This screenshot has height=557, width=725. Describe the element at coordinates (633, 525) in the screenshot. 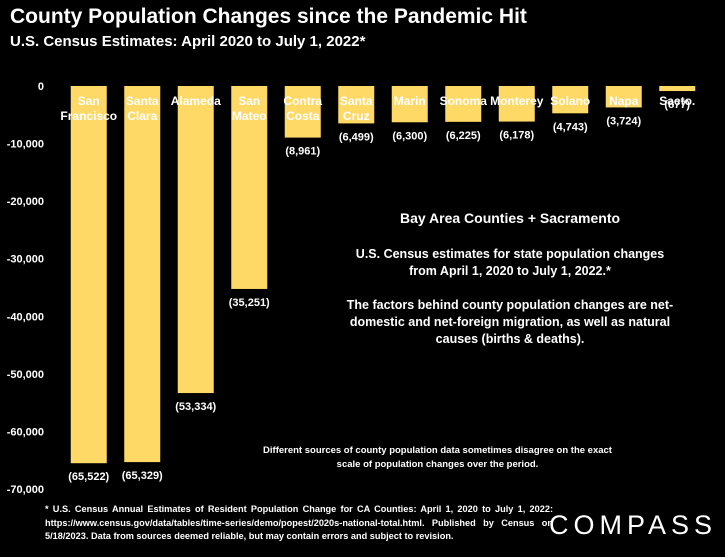

I see `compass-logo: COMPASS` at that location.